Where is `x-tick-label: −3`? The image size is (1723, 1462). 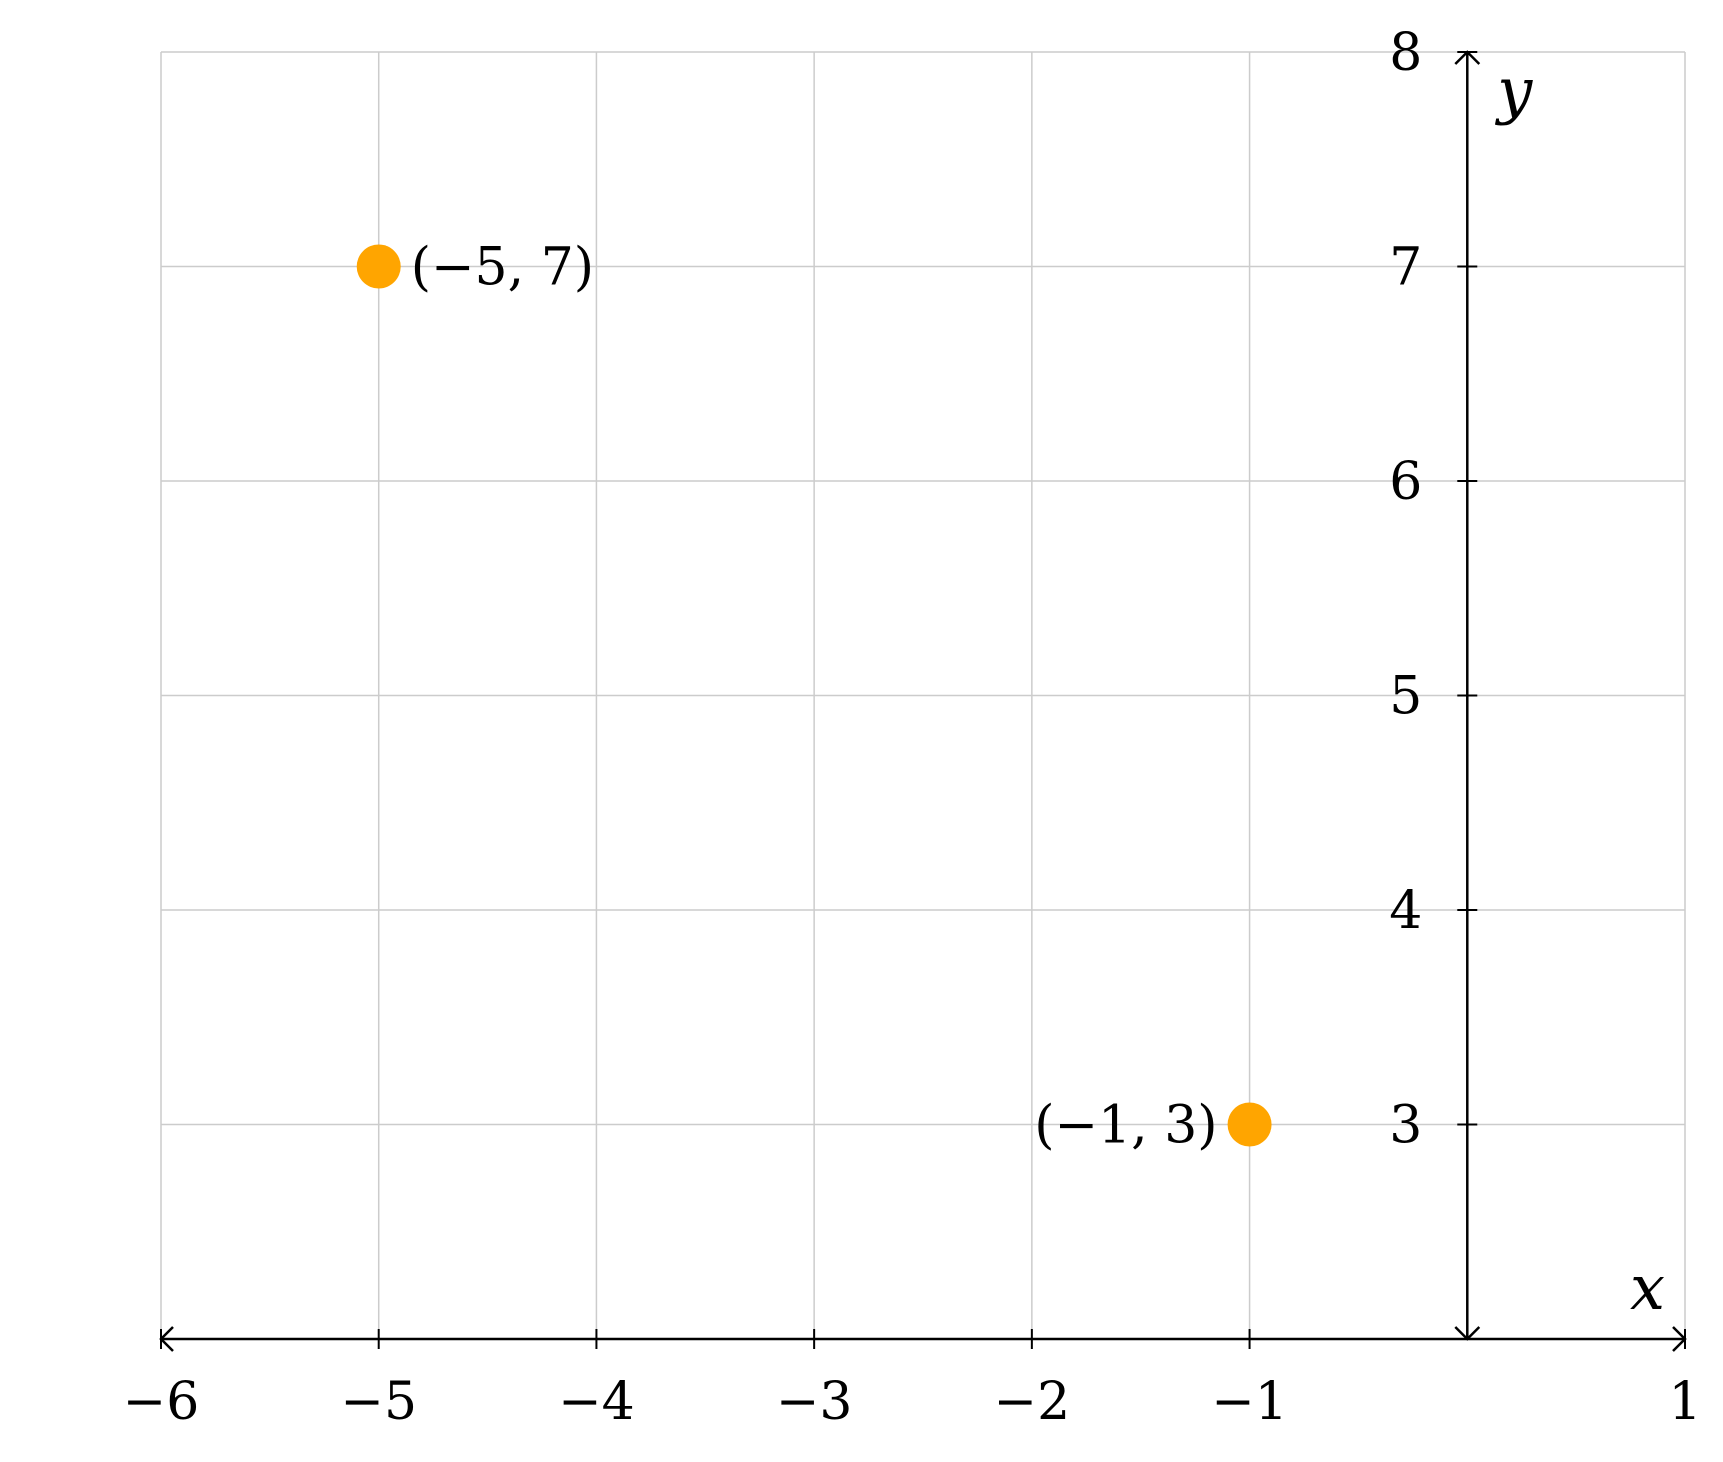
x-tick-label: −3 is located at coordinates (814, 1402).